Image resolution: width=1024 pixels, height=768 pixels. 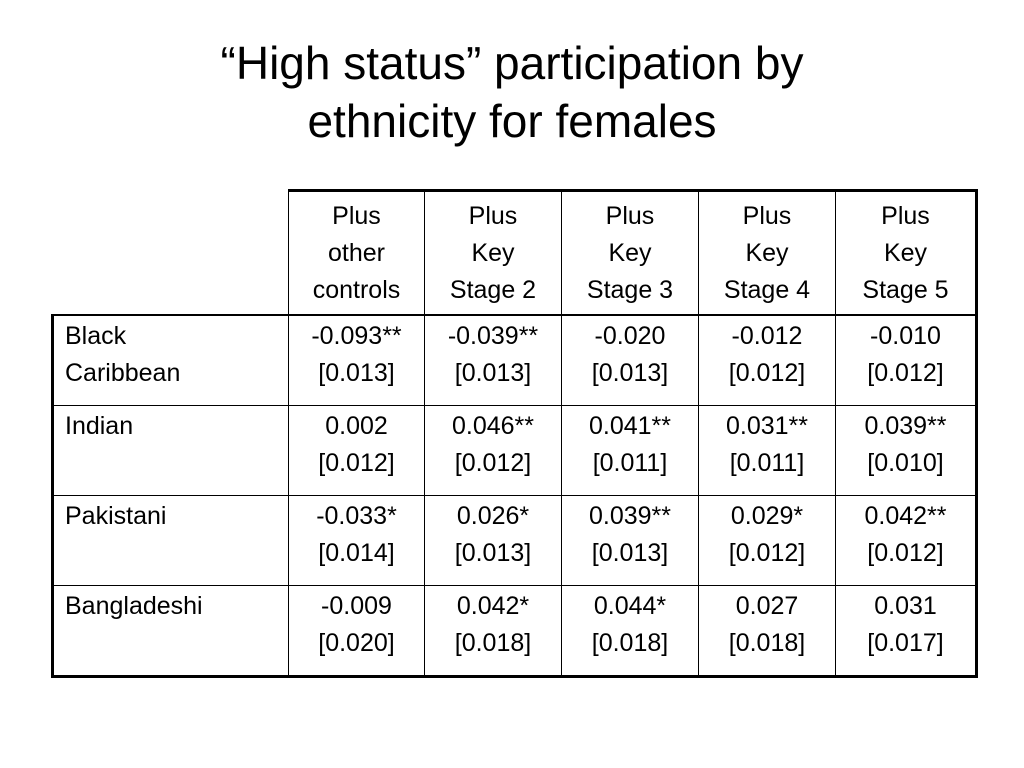 What do you see at coordinates (356, 516) in the screenshot?
I see `coefficient: -0.033*` at bounding box center [356, 516].